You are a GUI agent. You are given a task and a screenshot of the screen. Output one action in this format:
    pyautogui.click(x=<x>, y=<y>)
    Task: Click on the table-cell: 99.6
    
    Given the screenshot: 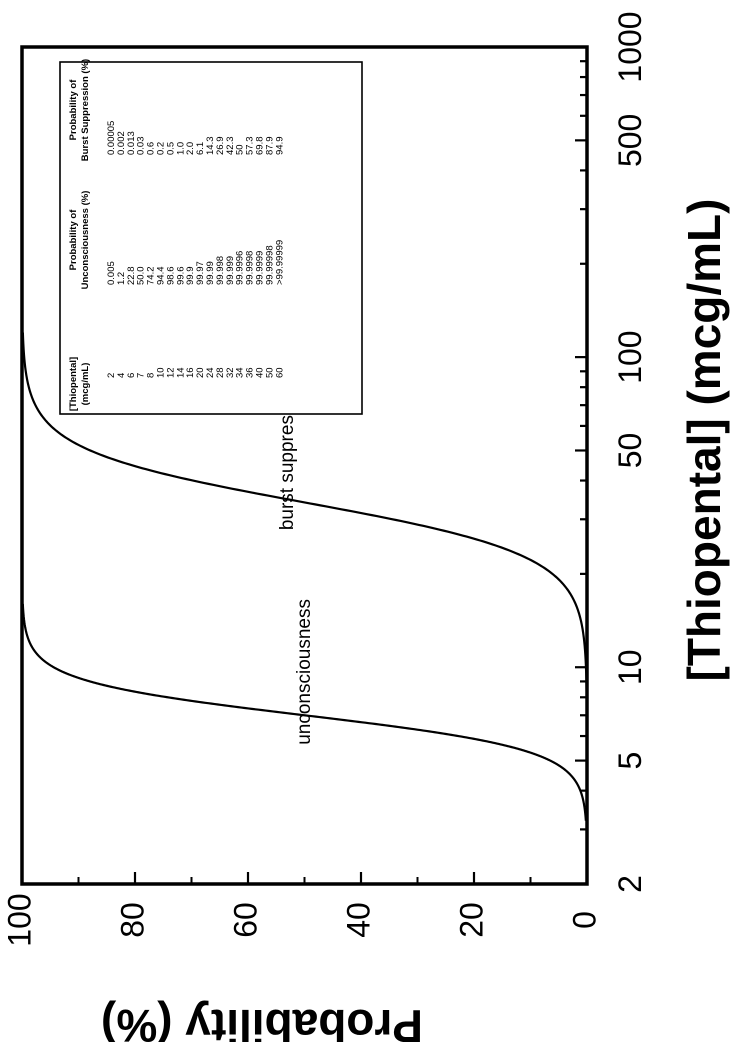 What is the action you would take?
    pyautogui.click(x=180, y=276)
    